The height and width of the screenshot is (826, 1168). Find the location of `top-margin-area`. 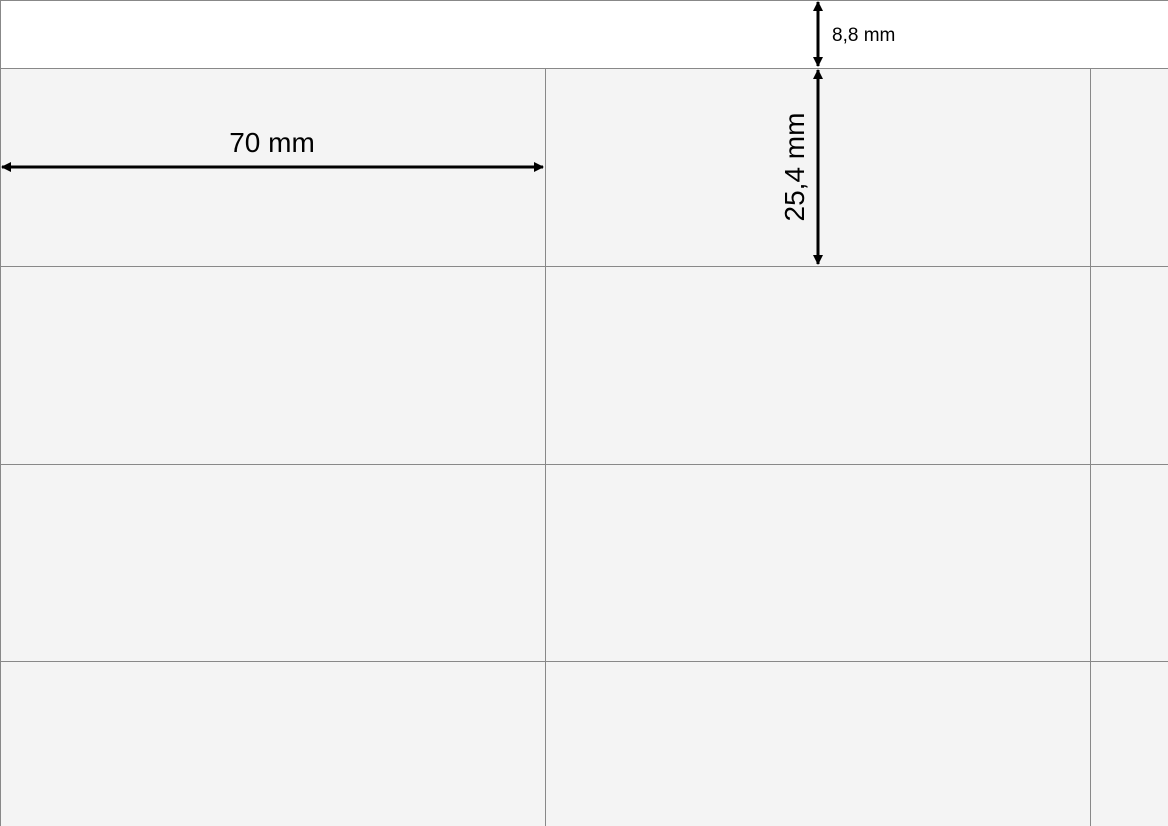

top-margin-area is located at coordinates (584, 34).